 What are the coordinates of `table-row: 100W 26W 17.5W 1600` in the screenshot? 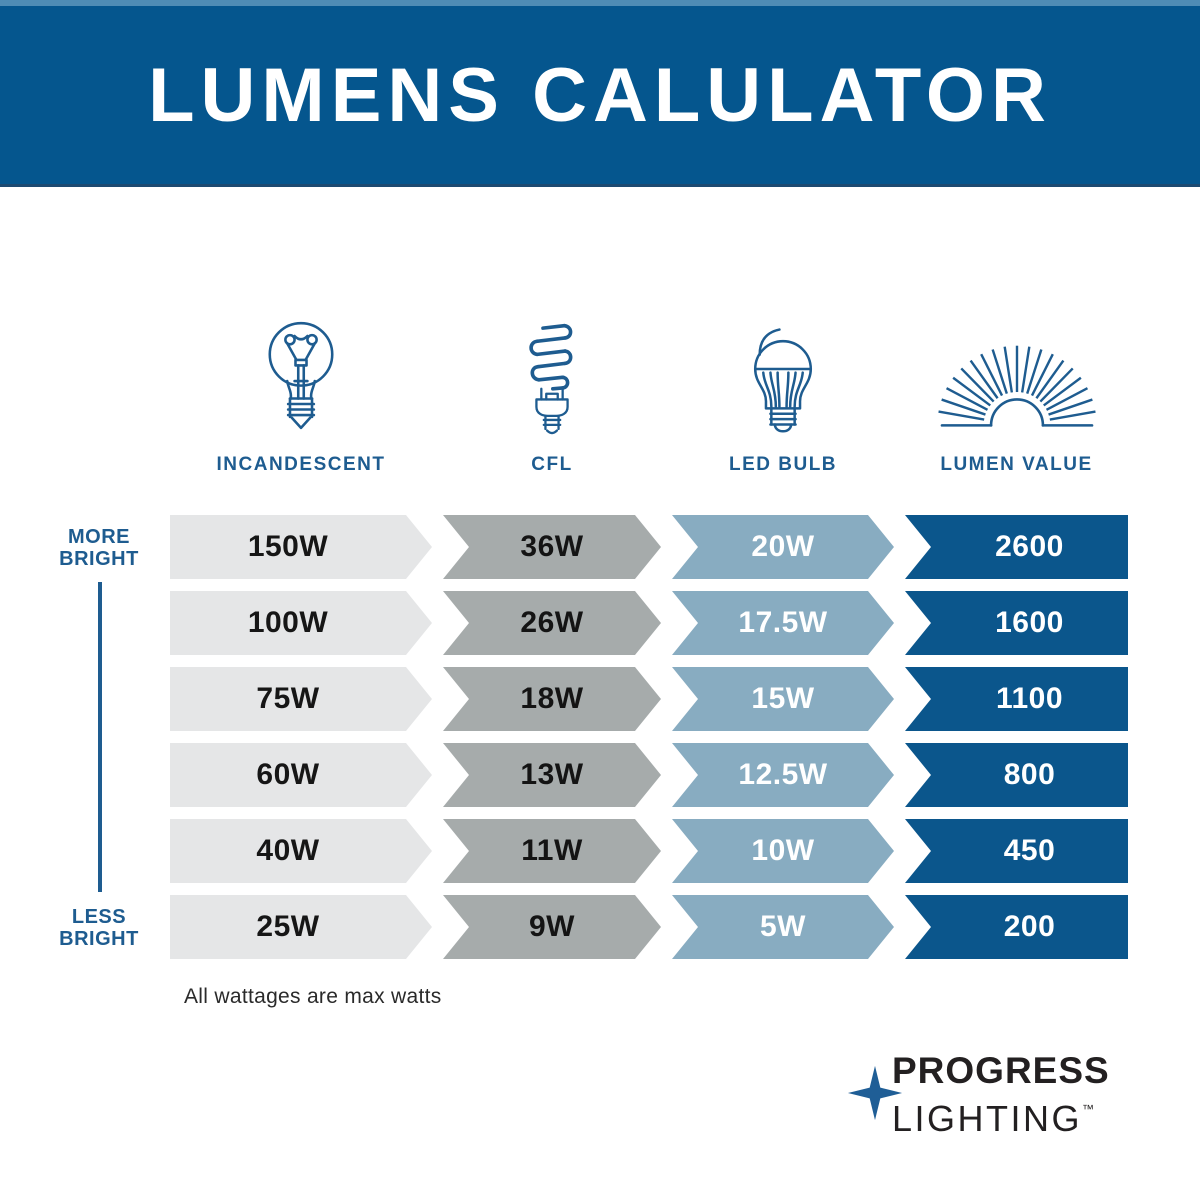 It's located at (649, 623).